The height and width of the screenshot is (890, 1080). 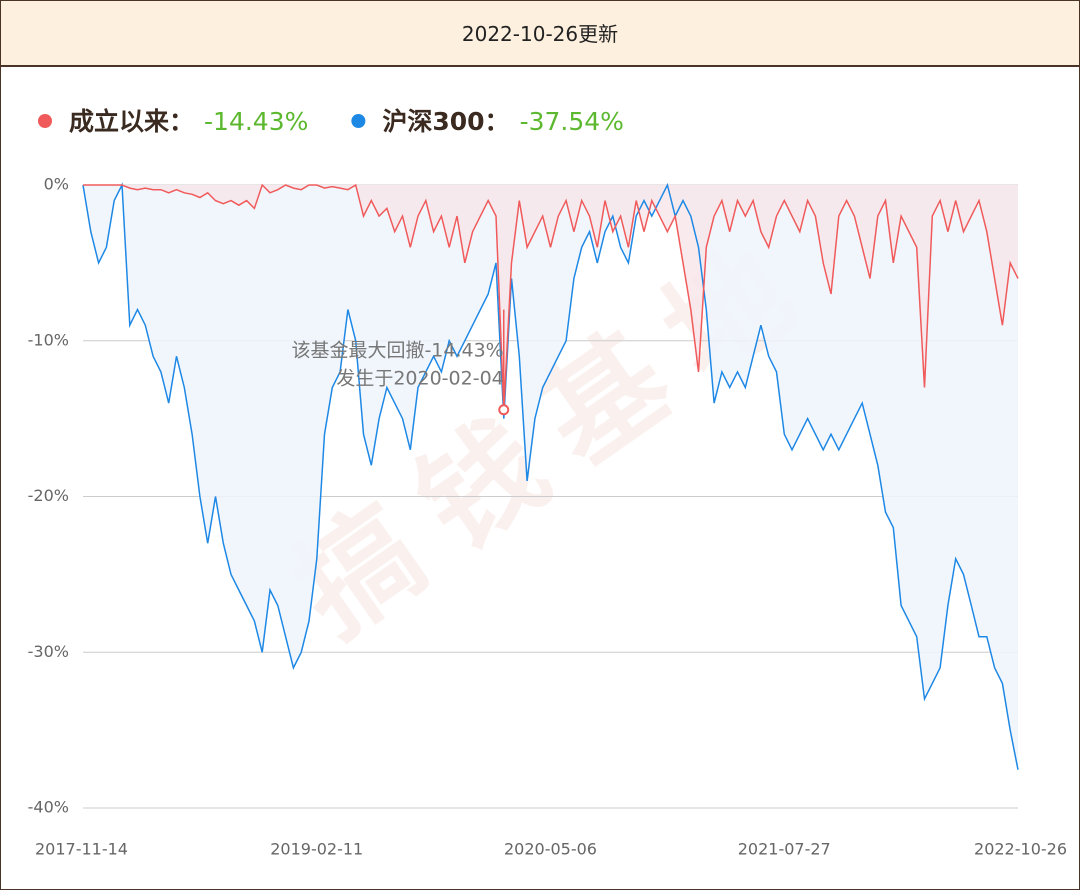 What do you see at coordinates (445, 121) in the screenshot?
I see `legend-label: 沪深300：` at bounding box center [445, 121].